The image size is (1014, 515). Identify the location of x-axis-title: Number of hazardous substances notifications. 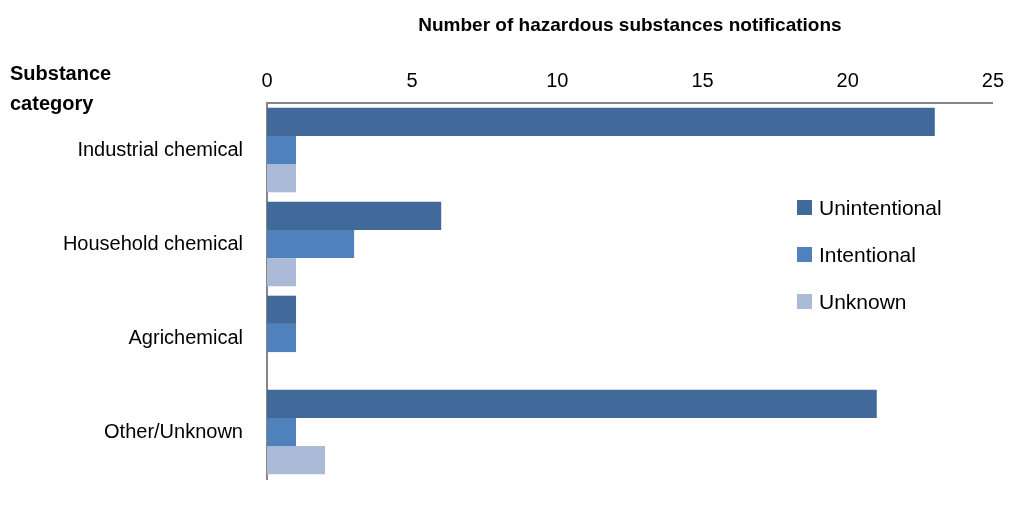
(630, 24).